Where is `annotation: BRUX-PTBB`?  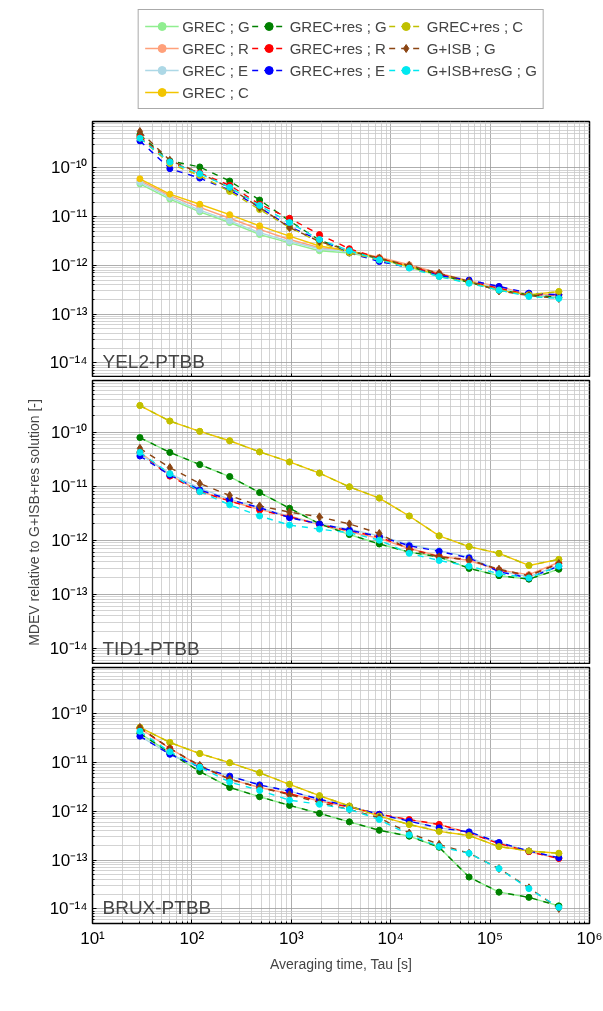 annotation: BRUX-PTBB is located at coordinates (157, 907).